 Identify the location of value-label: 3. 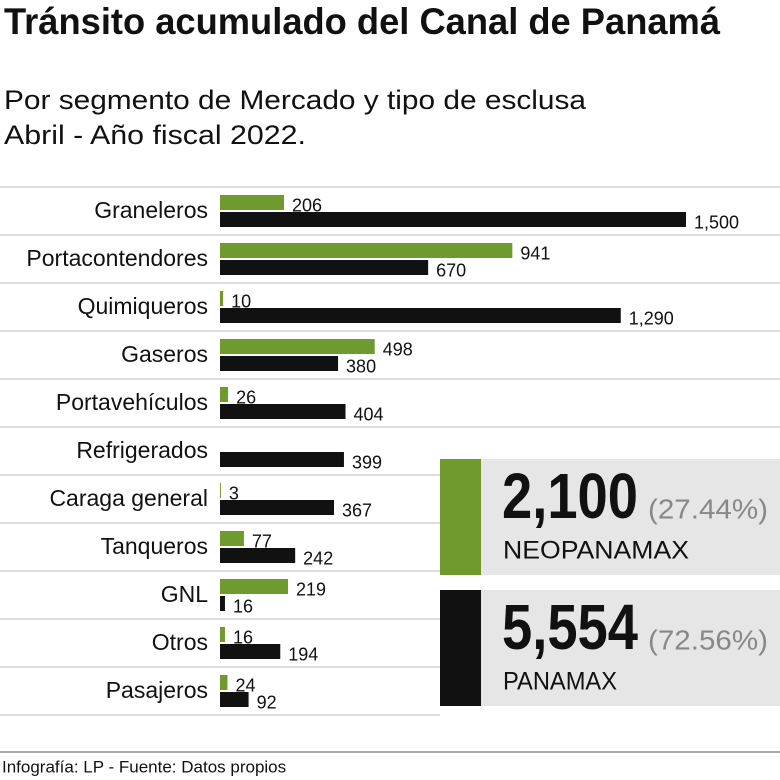
(234, 493).